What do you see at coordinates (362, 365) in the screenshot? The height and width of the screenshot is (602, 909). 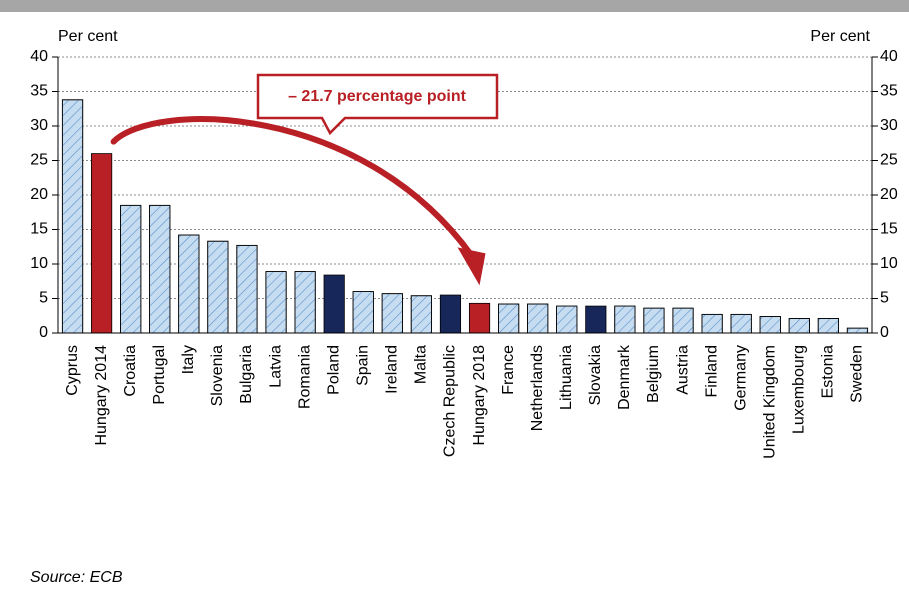 I see `x-tick-label: Spain` at bounding box center [362, 365].